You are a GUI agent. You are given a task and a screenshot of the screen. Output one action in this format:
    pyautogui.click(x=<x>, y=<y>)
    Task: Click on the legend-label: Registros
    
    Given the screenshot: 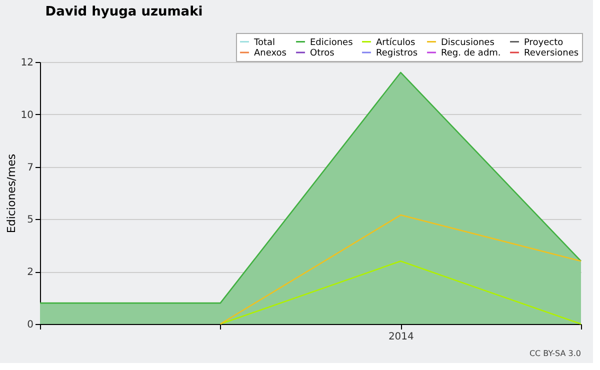 What is the action you would take?
    pyautogui.click(x=397, y=53)
    